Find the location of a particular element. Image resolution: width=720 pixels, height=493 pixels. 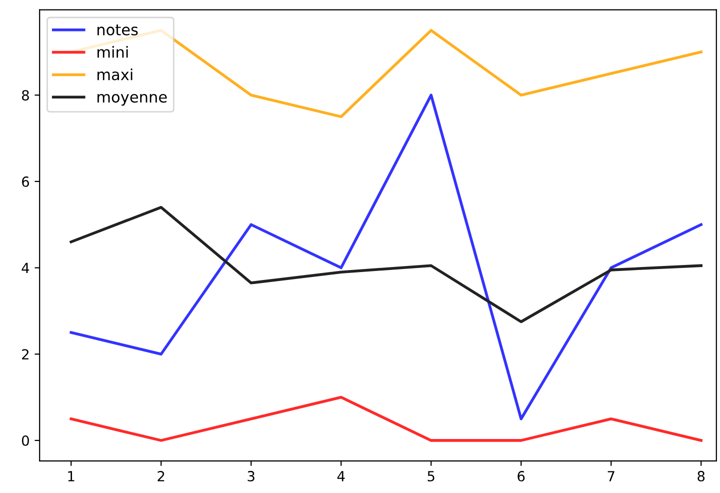

y-tick-label: 0 is located at coordinates (25, 440).